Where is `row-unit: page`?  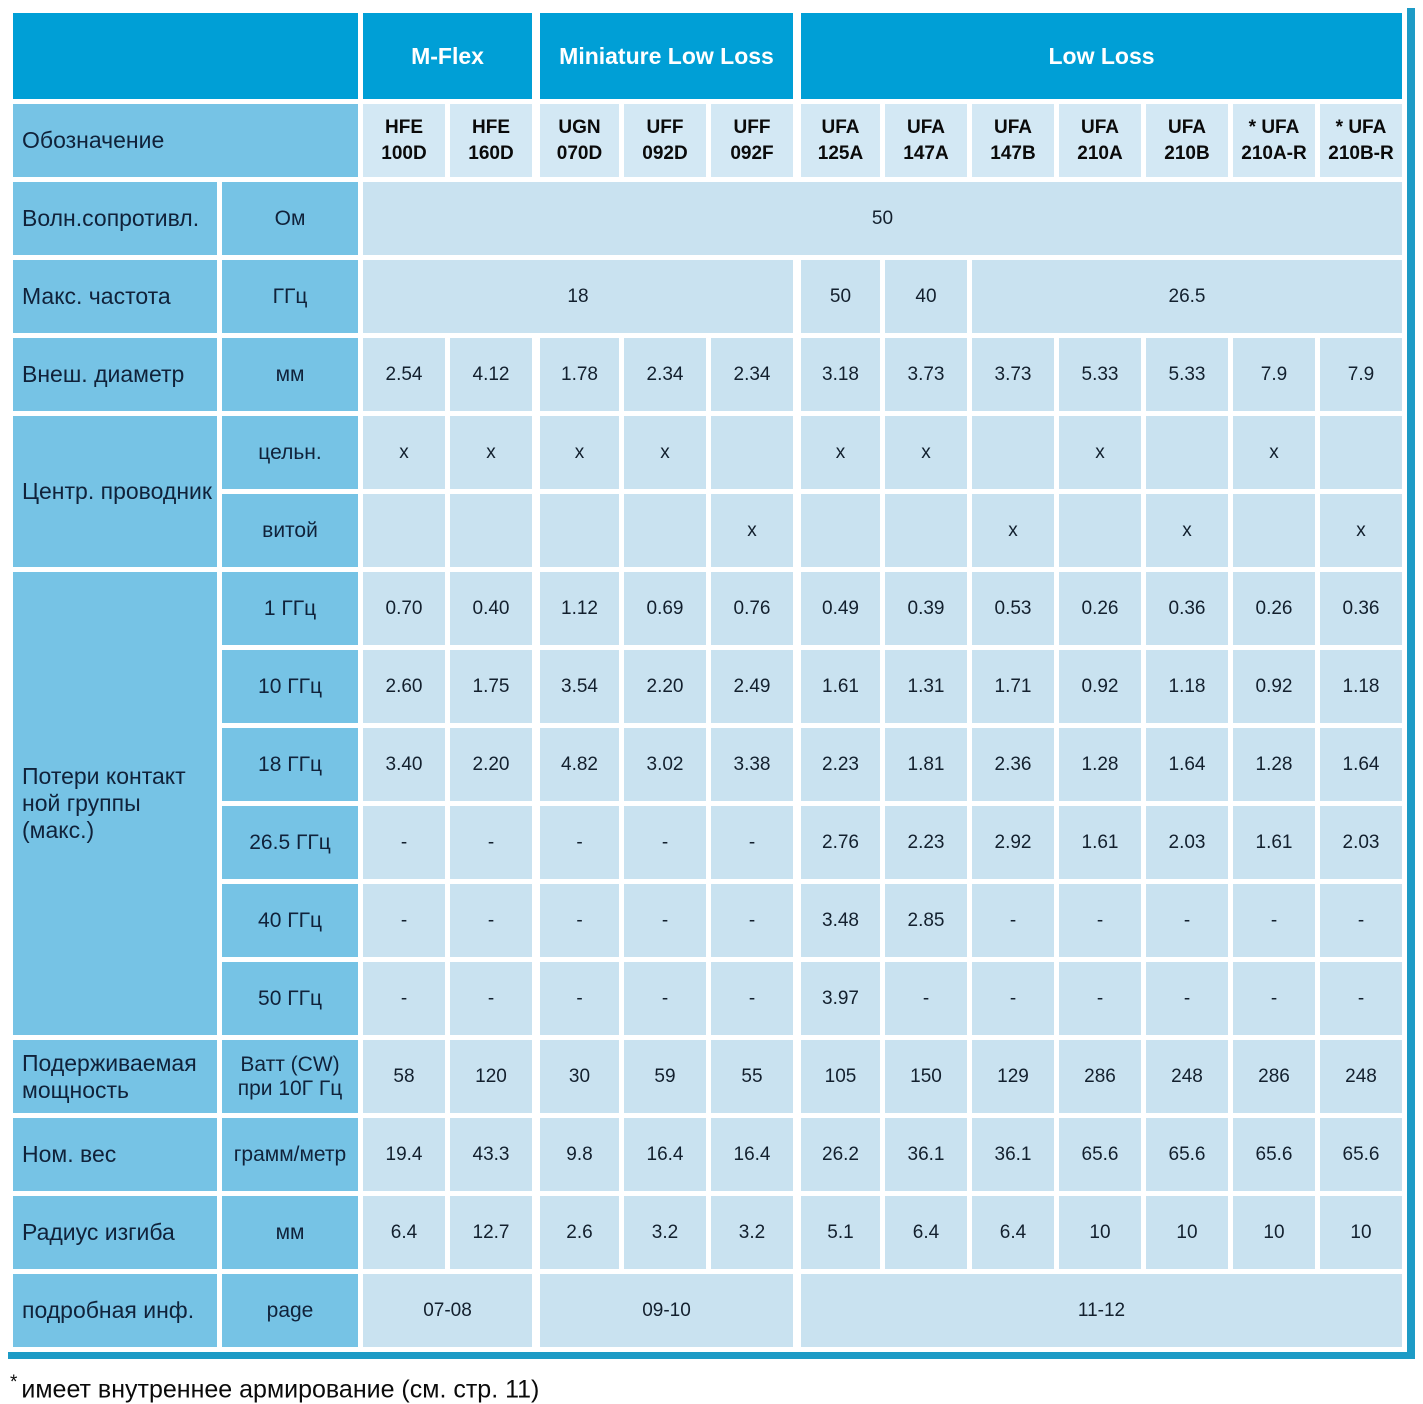
row-unit: page is located at coordinates (290, 1310).